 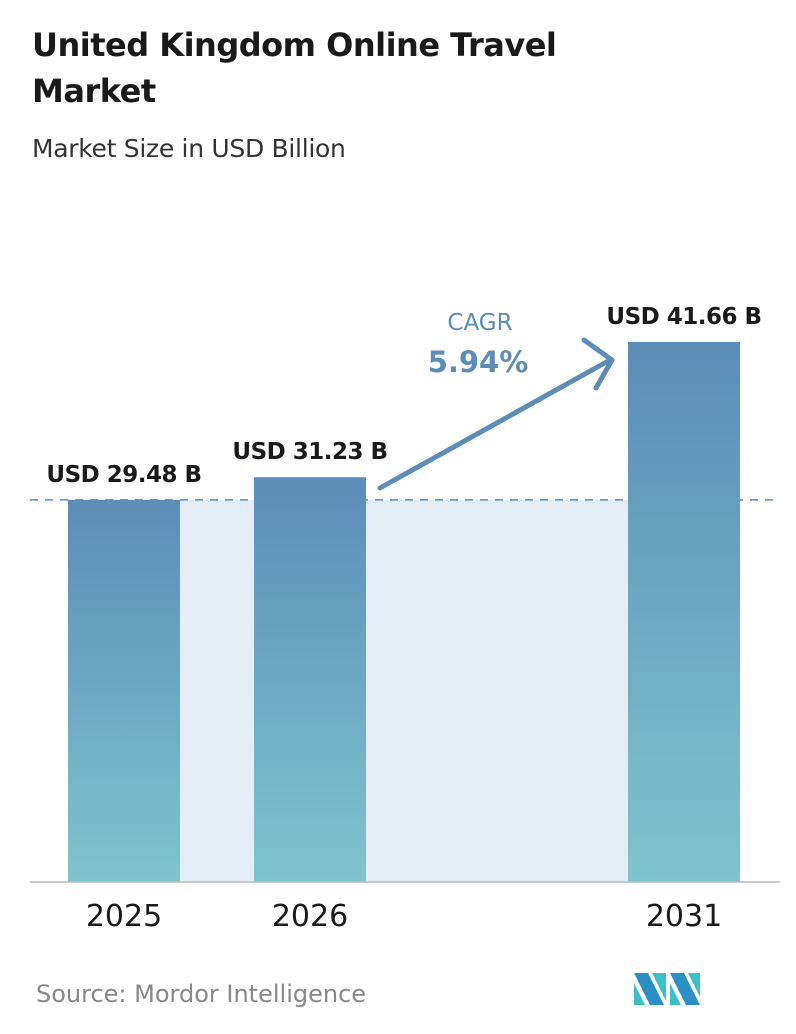 What do you see at coordinates (189, 148) in the screenshot?
I see `chart-subtitle: Market Size in USD Billion` at bounding box center [189, 148].